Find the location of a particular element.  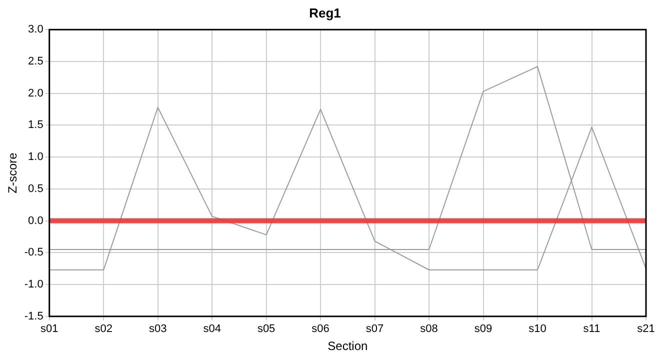

x-tick-label: s03 is located at coordinates (157, 329).